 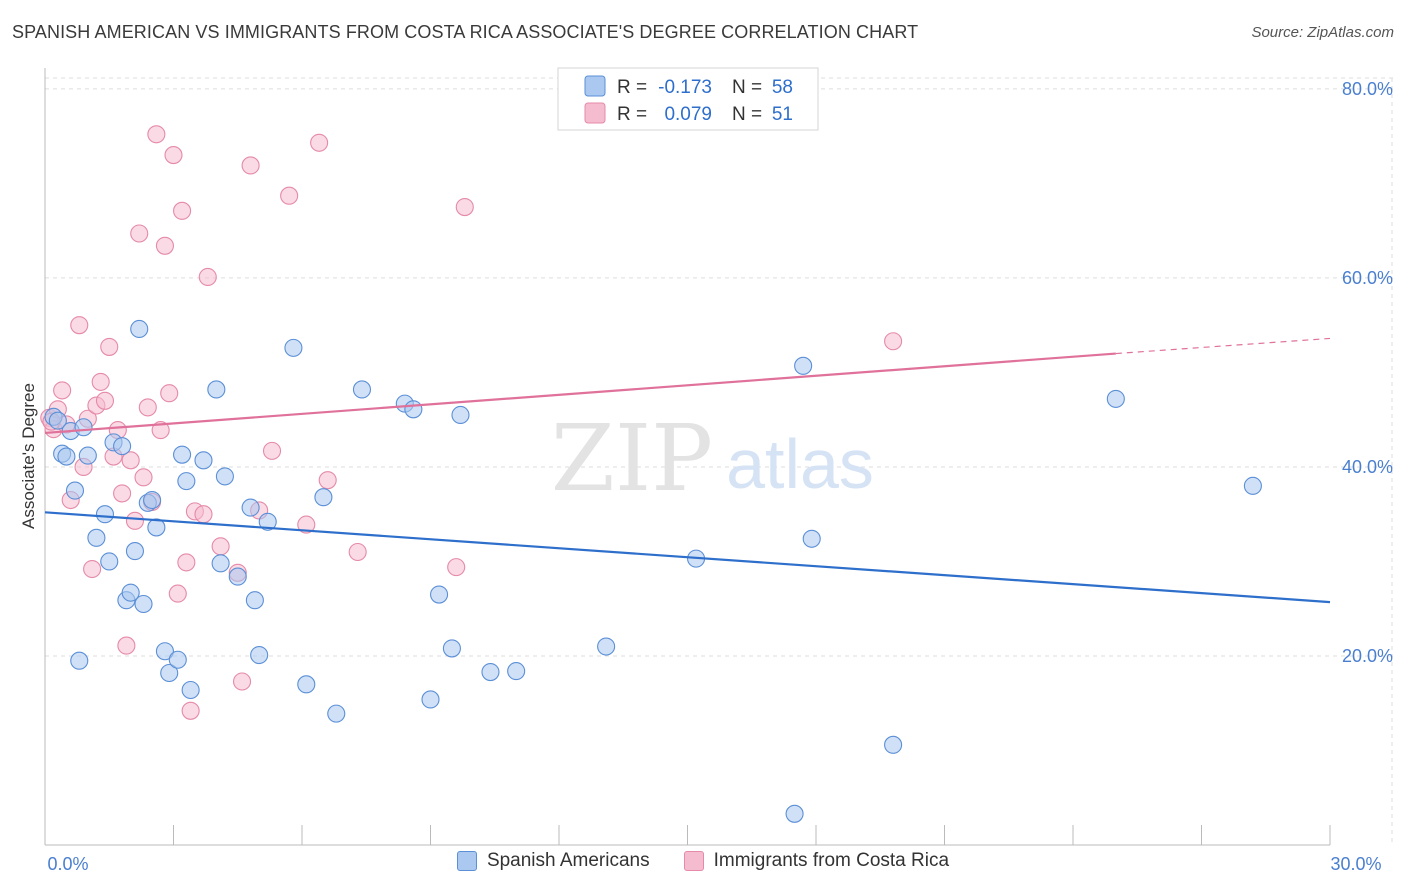 What do you see at coordinates (1367, 467) in the screenshot?
I see `y-tick-label-1: 40.0%` at bounding box center [1367, 467].